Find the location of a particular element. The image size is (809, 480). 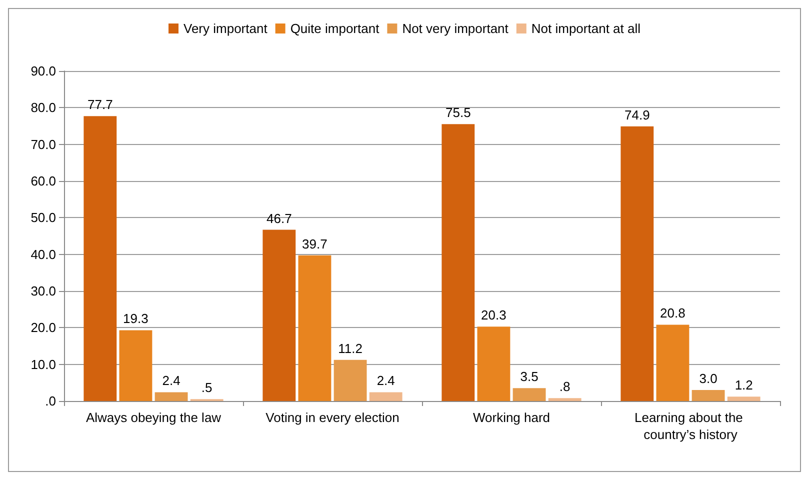

data-label: 20.8 is located at coordinates (673, 313).